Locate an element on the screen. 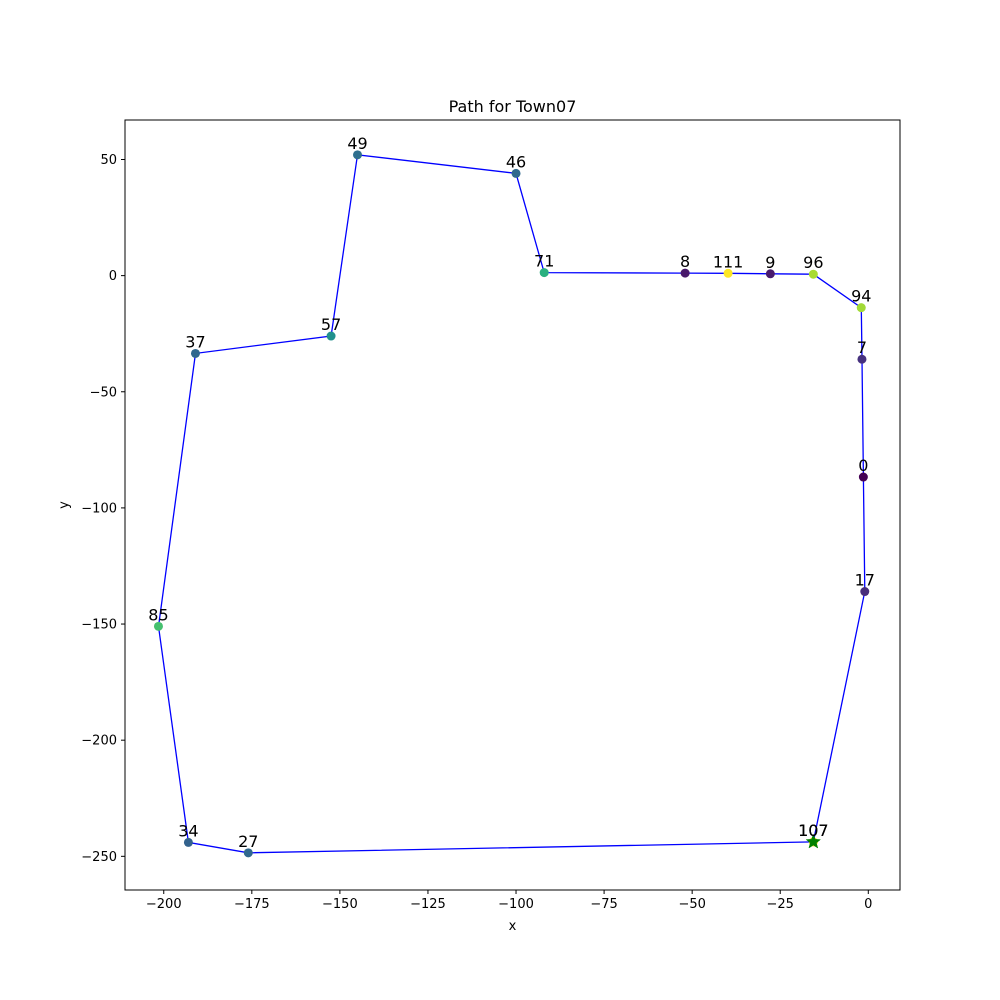 The image size is (1000, 1000). y-tick-label: −250 is located at coordinates (99, 857).